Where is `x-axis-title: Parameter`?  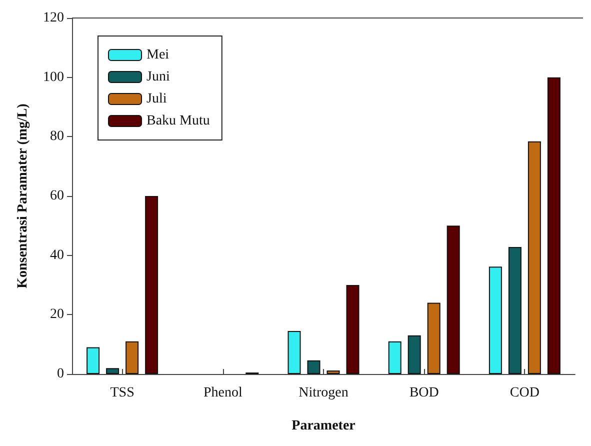 x-axis-title: Parameter is located at coordinates (324, 426).